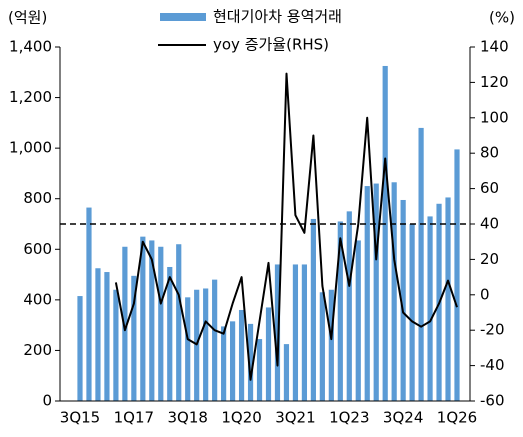  I want to click on x-tick-label: 3Q18, so click(187, 418).